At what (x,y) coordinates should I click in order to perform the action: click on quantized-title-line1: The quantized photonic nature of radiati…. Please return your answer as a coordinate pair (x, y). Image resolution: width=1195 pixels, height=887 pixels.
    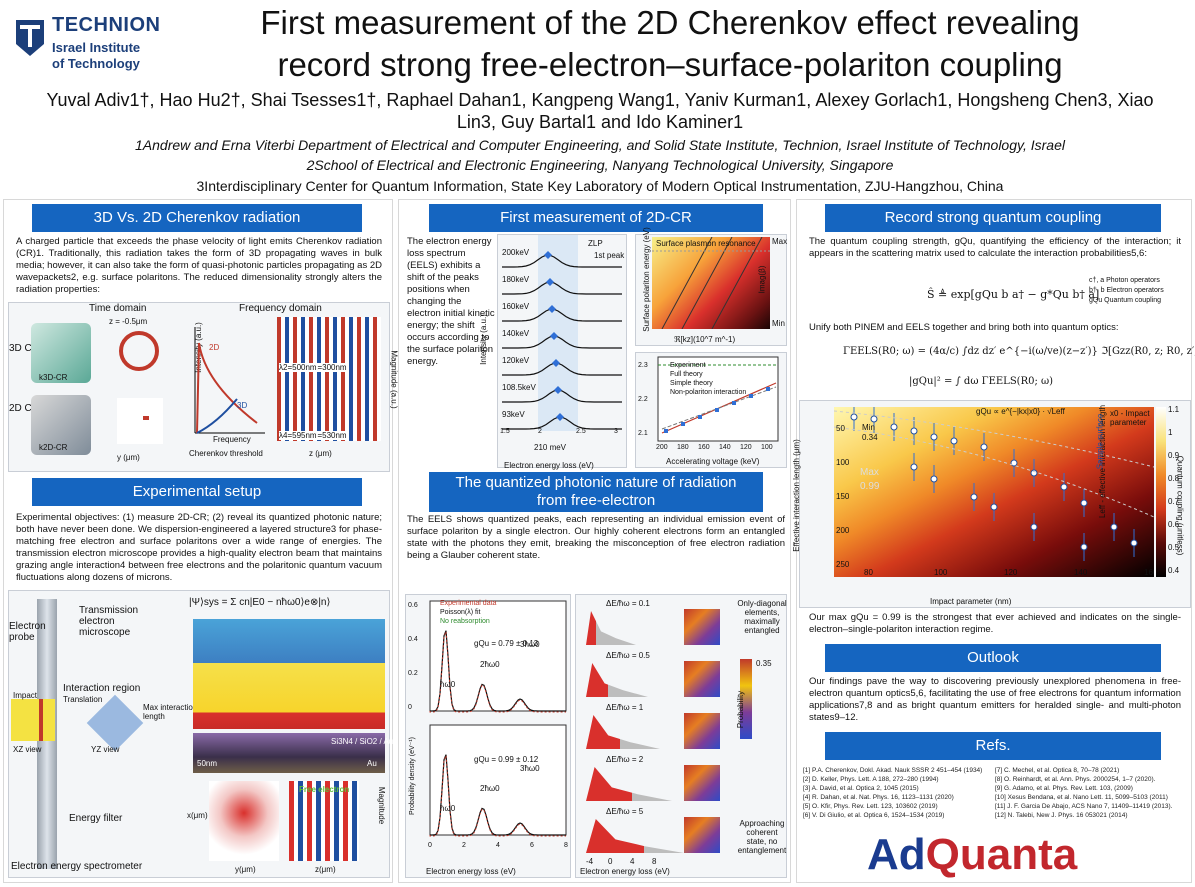
    Looking at the image, I should click on (596, 482).